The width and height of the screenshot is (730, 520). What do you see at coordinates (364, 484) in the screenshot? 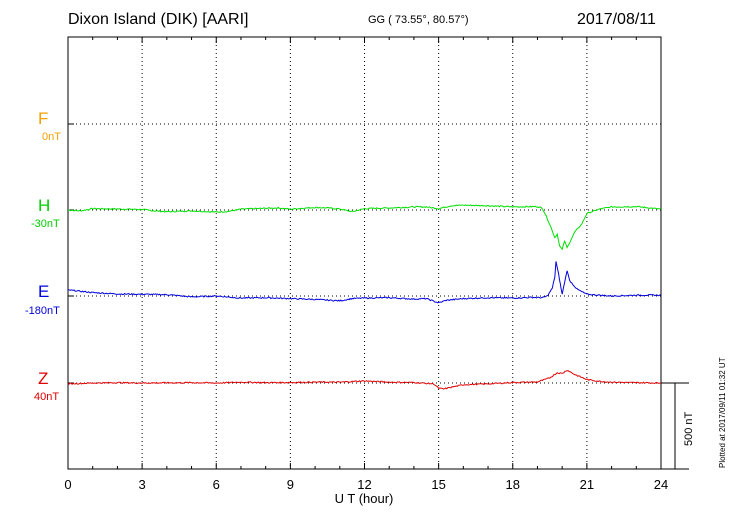
I see `x-tick-label-12: 12` at bounding box center [364, 484].